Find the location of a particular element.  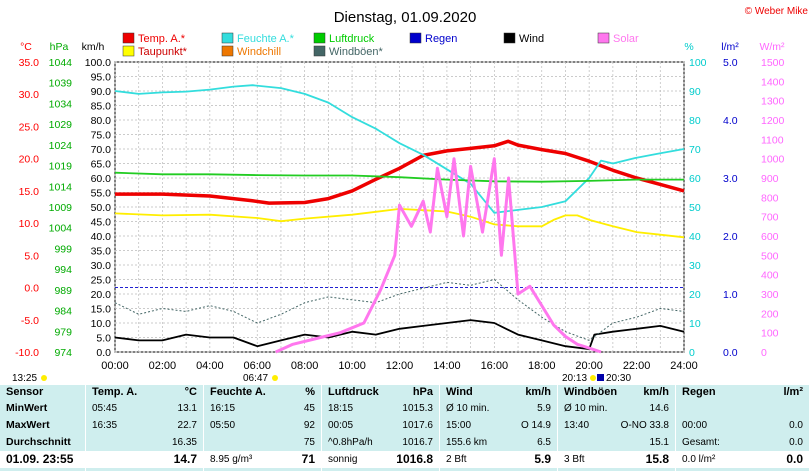

pressure-unit: hPa is located at coordinates (59, 47).